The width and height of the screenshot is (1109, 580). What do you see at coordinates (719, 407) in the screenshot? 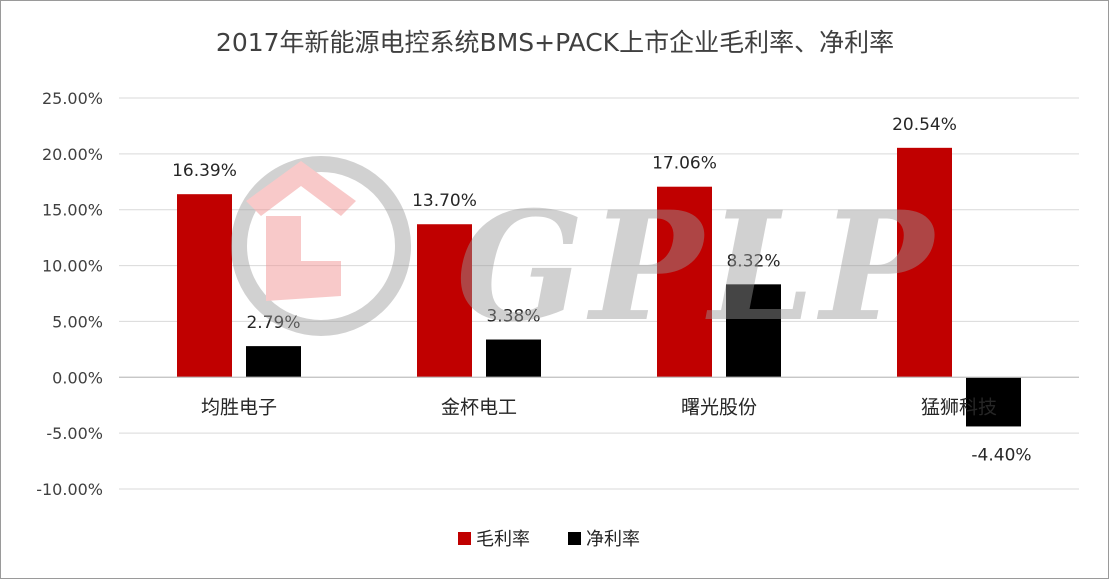
I see `category-label: 曙光股份` at bounding box center [719, 407].